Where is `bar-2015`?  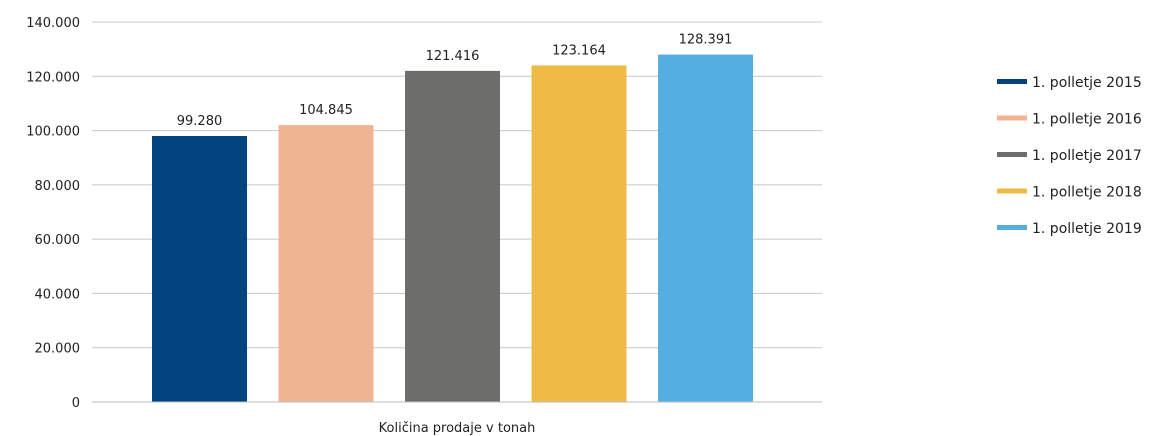
bar-2015 is located at coordinates (199, 269).